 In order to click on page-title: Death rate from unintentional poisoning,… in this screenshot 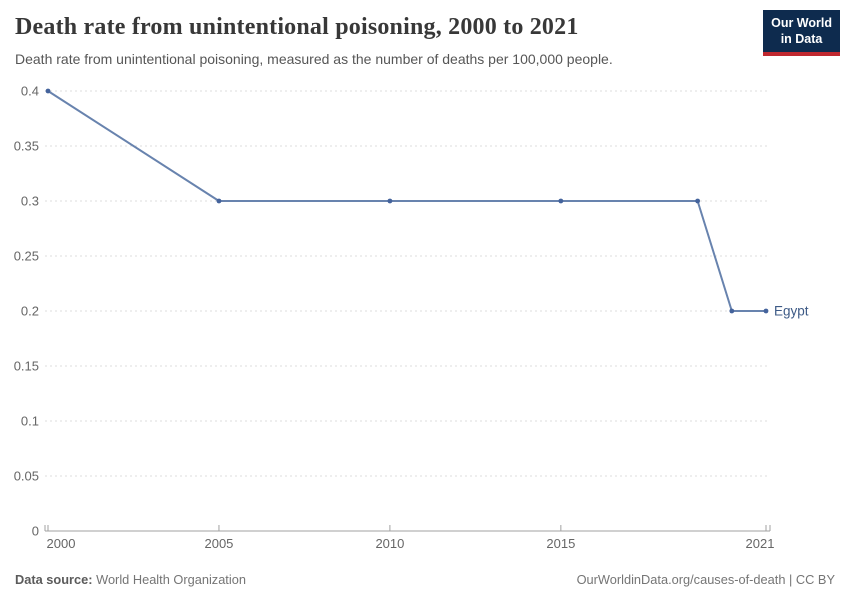, I will do `click(297, 27)`.